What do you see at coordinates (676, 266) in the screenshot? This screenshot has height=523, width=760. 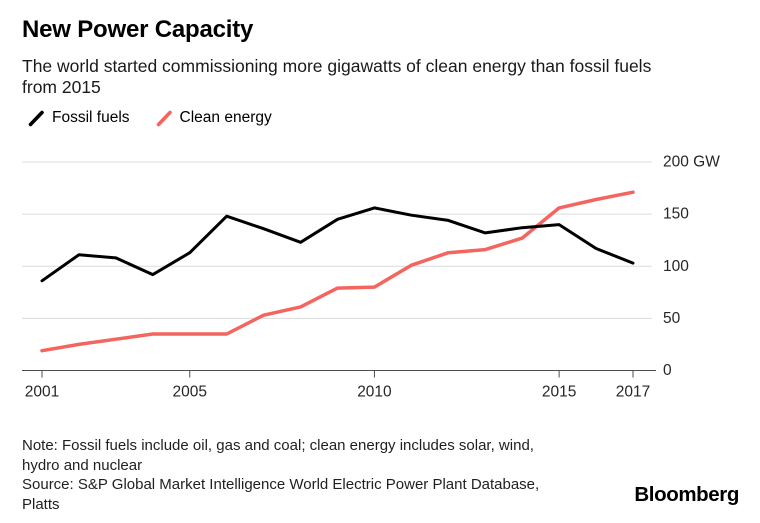 I see `y-tick-label: 100` at bounding box center [676, 266].